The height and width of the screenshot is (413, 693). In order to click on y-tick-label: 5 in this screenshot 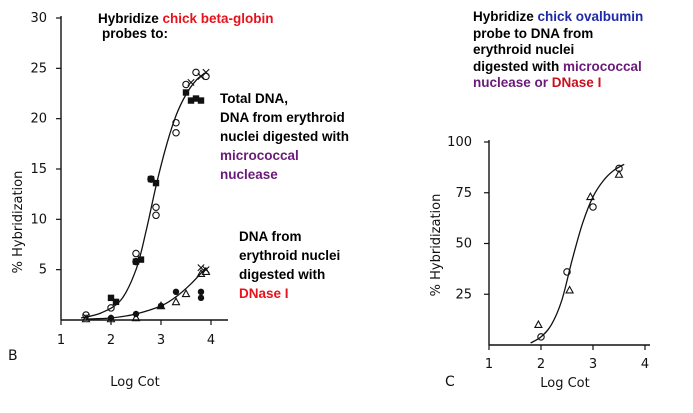, I will do `click(43, 270)`.